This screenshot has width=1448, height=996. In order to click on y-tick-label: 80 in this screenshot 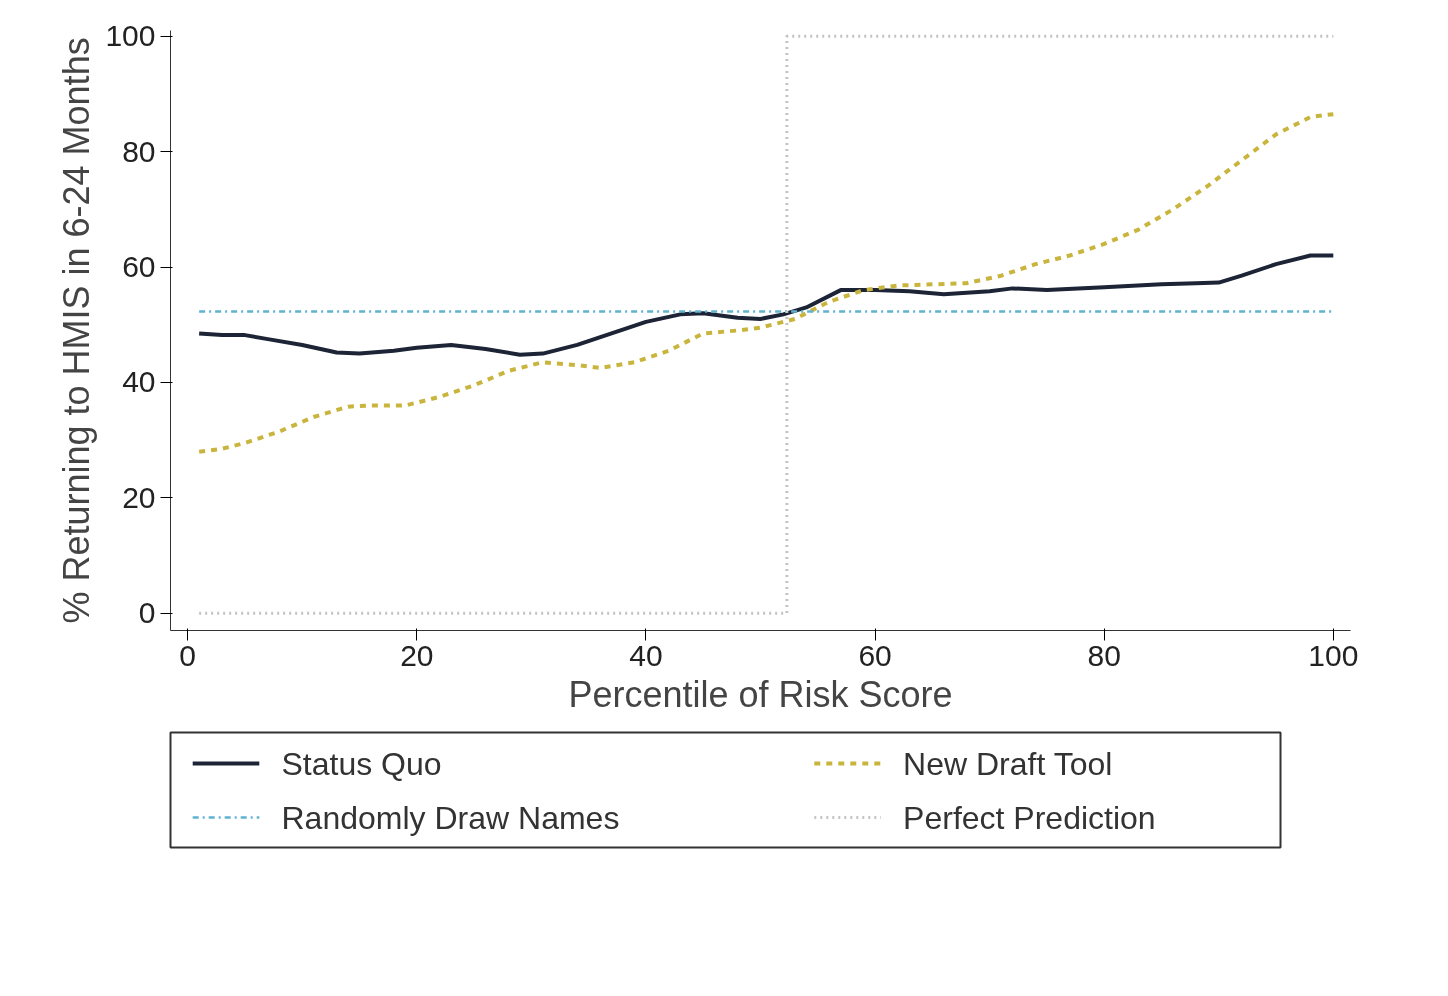, I will do `click(139, 151)`.